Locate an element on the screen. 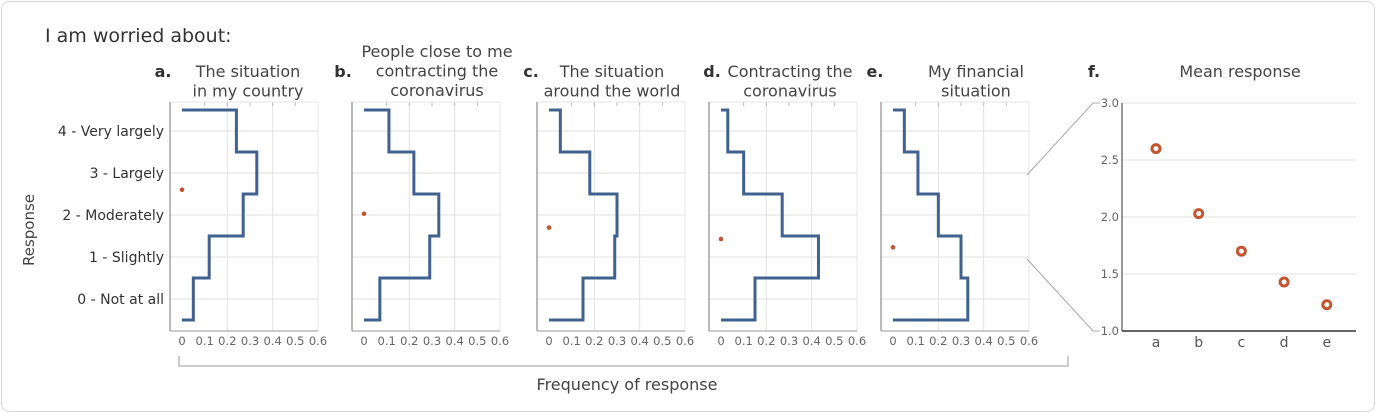 The height and width of the screenshot is (413, 1376). y-tick-label: 4 - Very largely is located at coordinates (111, 132).